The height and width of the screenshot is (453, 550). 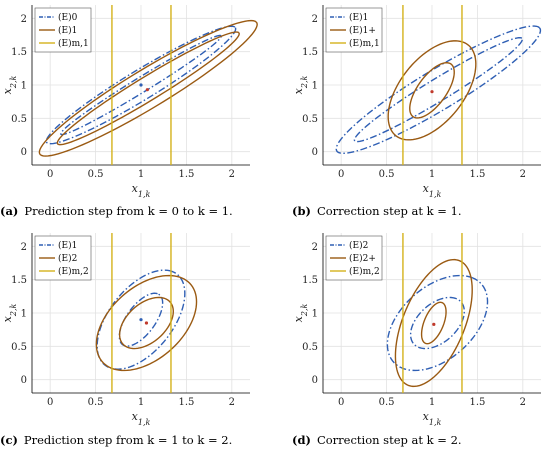 What do you see at coordinates (377, 440) in the screenshot?
I see `caption-d: (d) Correction step at k = 2.` at bounding box center [377, 440].